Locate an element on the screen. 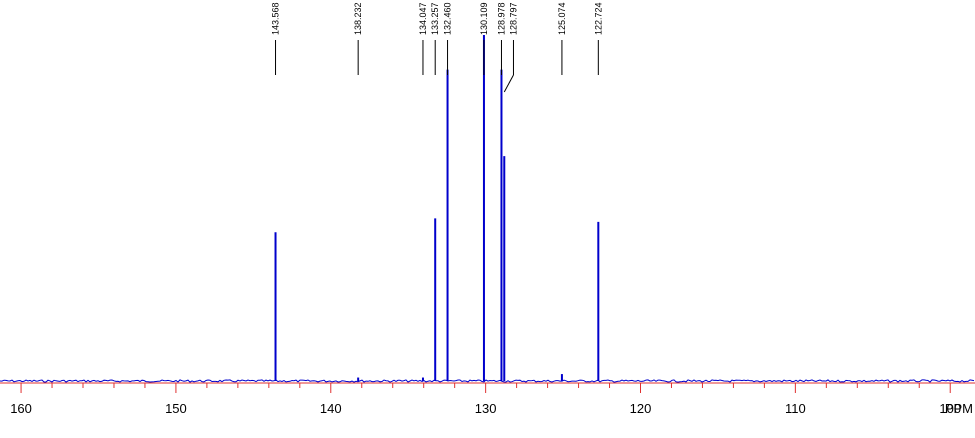  peak-connector is located at coordinates (508, 83).